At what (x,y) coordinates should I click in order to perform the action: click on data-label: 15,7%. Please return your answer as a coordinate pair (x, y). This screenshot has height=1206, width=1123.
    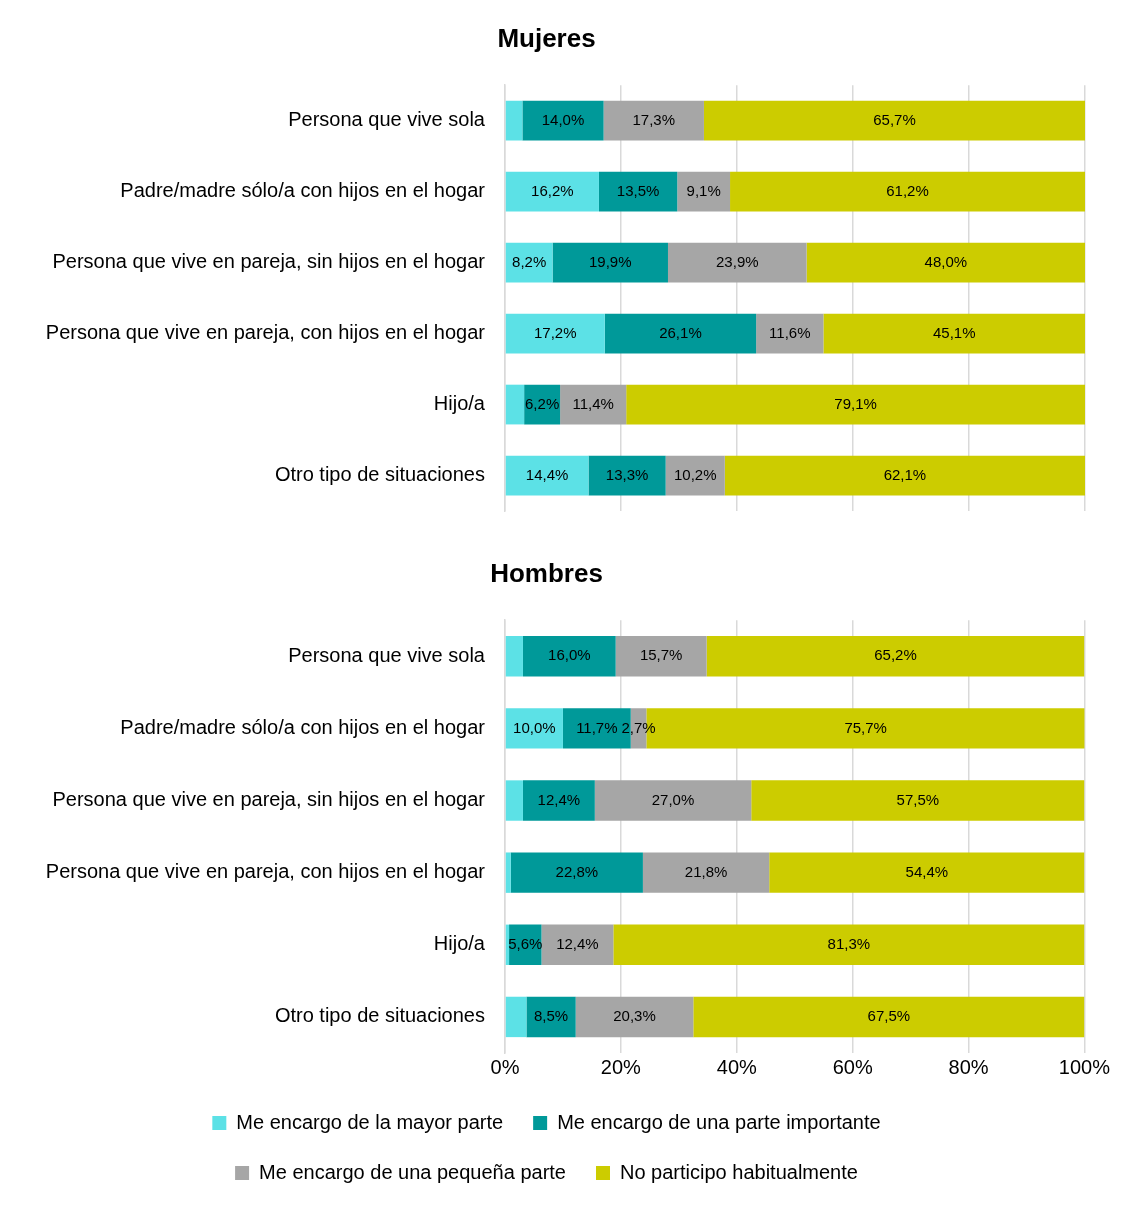
    Looking at the image, I should click on (661, 655).